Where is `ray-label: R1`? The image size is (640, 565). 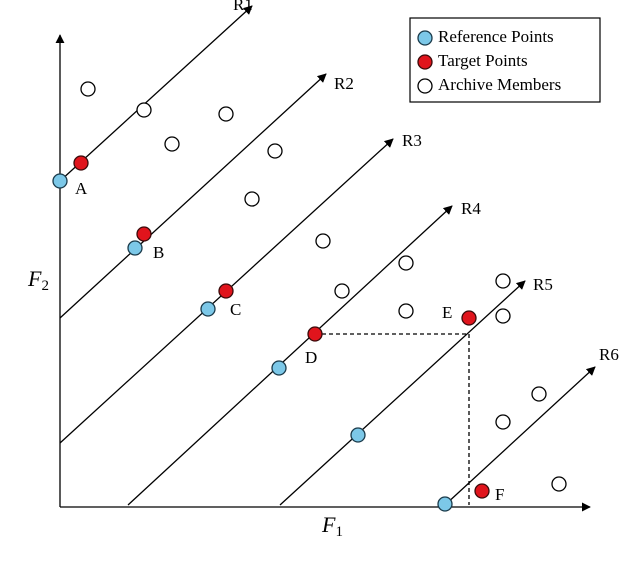 ray-label: R1 is located at coordinates (243, 7).